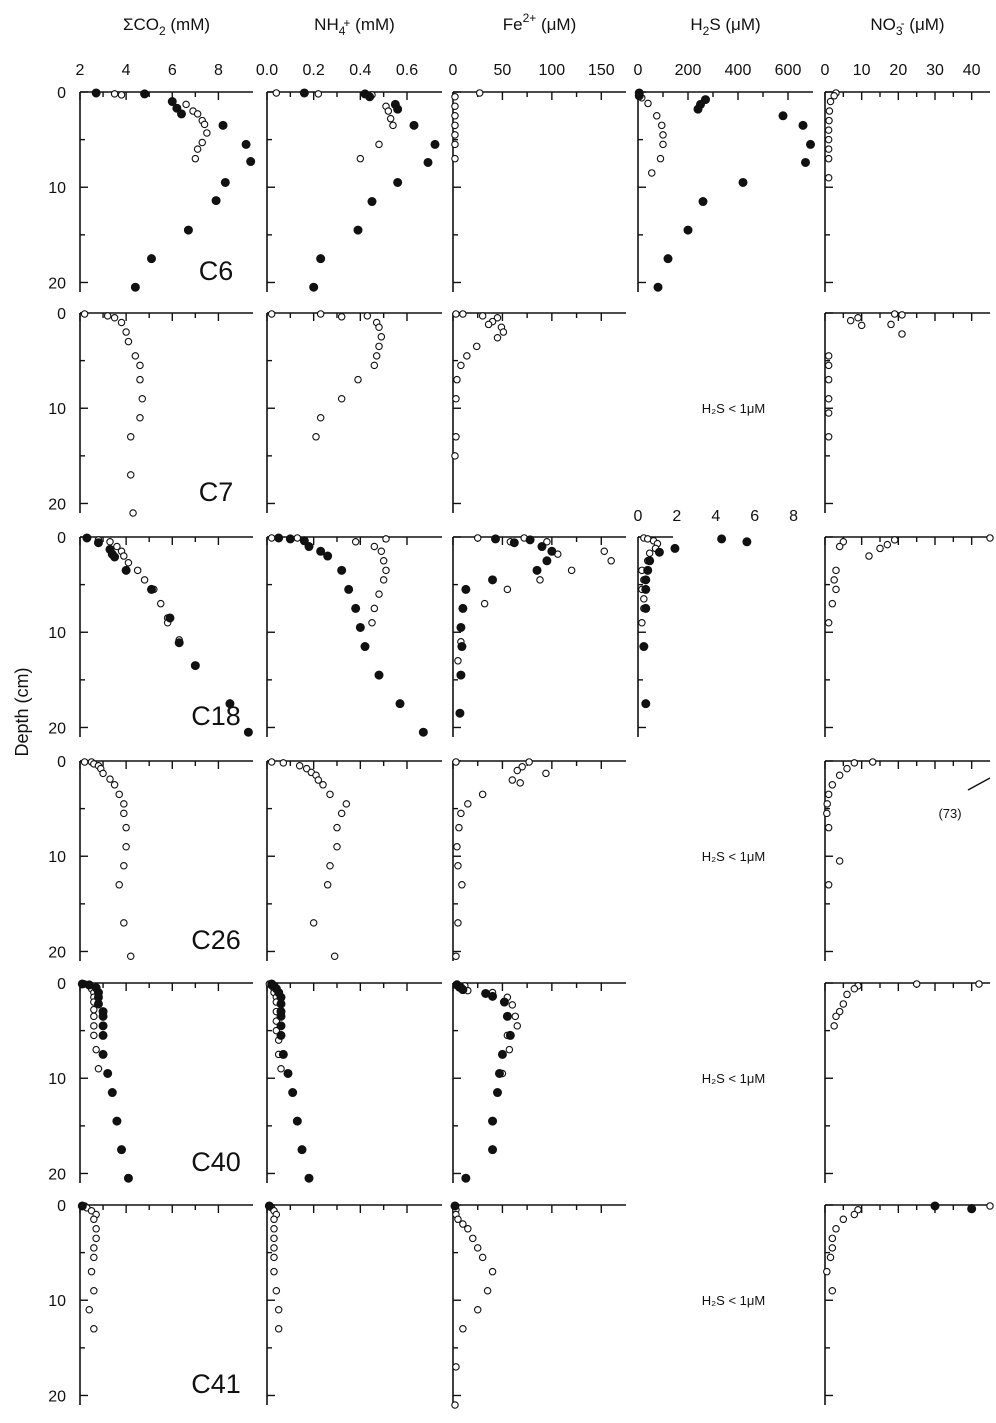 This screenshot has width=996, height=1423. I want to click on panel-C40-co2, so click(165, 1081).